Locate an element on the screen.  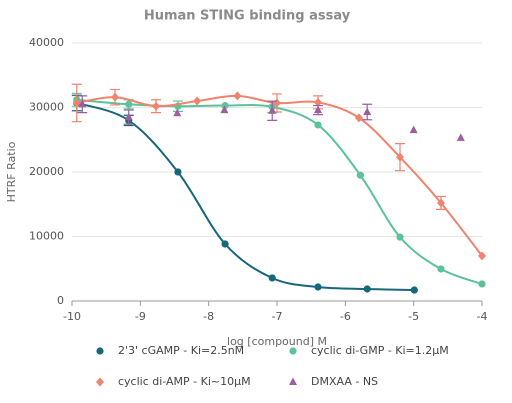
x-axis-label: log [compound] M is located at coordinates (277, 341).